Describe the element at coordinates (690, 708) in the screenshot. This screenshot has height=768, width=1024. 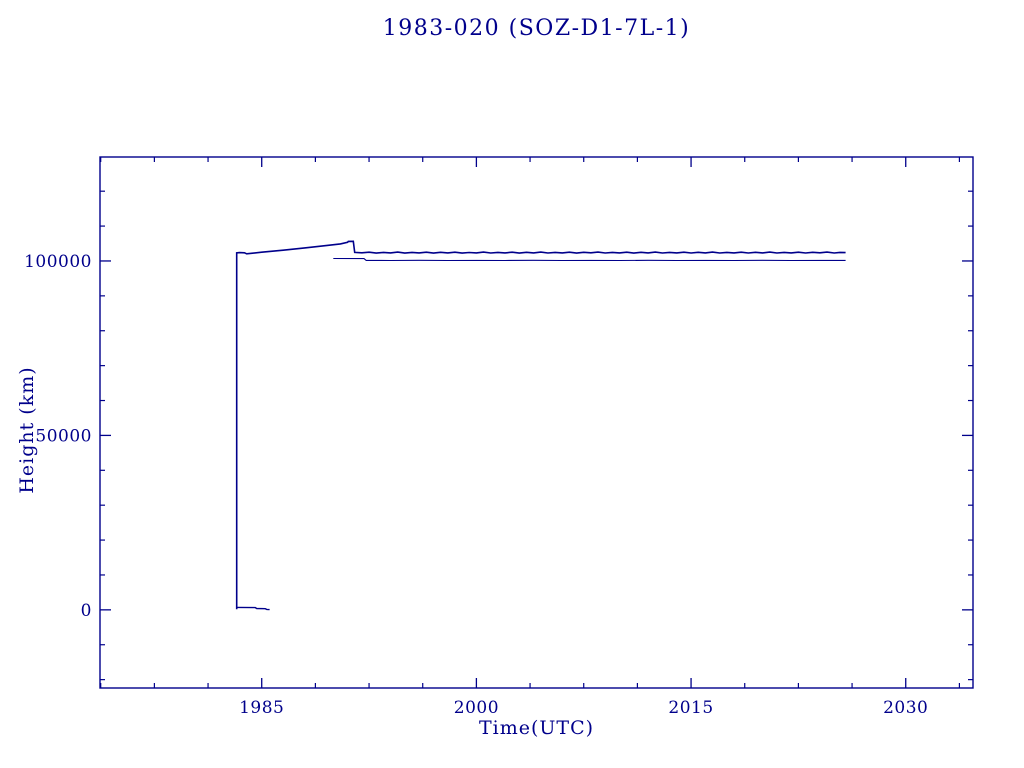
I see `x-tick-label: 2015` at that location.